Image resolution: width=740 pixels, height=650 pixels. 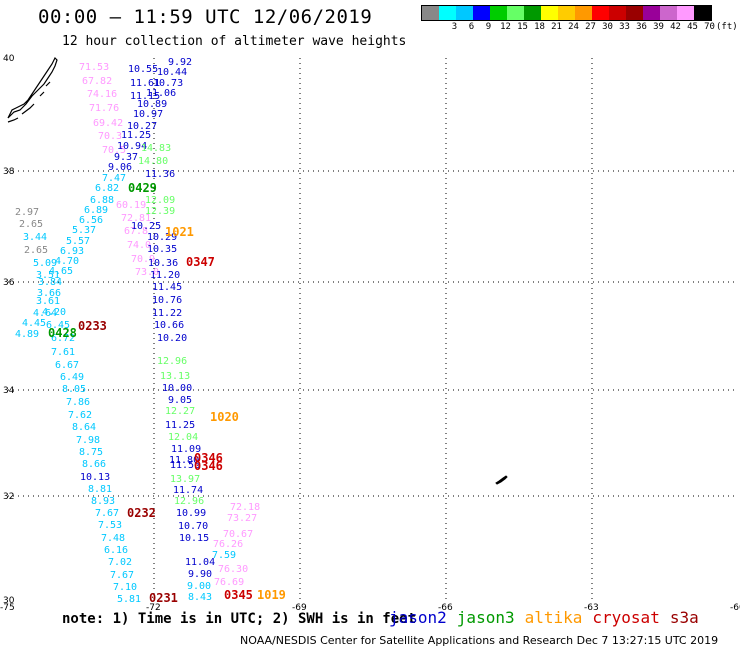 What do you see at coordinates (63, 338) in the screenshot?
I see `wave-height-value: 6.72` at bounding box center [63, 338].